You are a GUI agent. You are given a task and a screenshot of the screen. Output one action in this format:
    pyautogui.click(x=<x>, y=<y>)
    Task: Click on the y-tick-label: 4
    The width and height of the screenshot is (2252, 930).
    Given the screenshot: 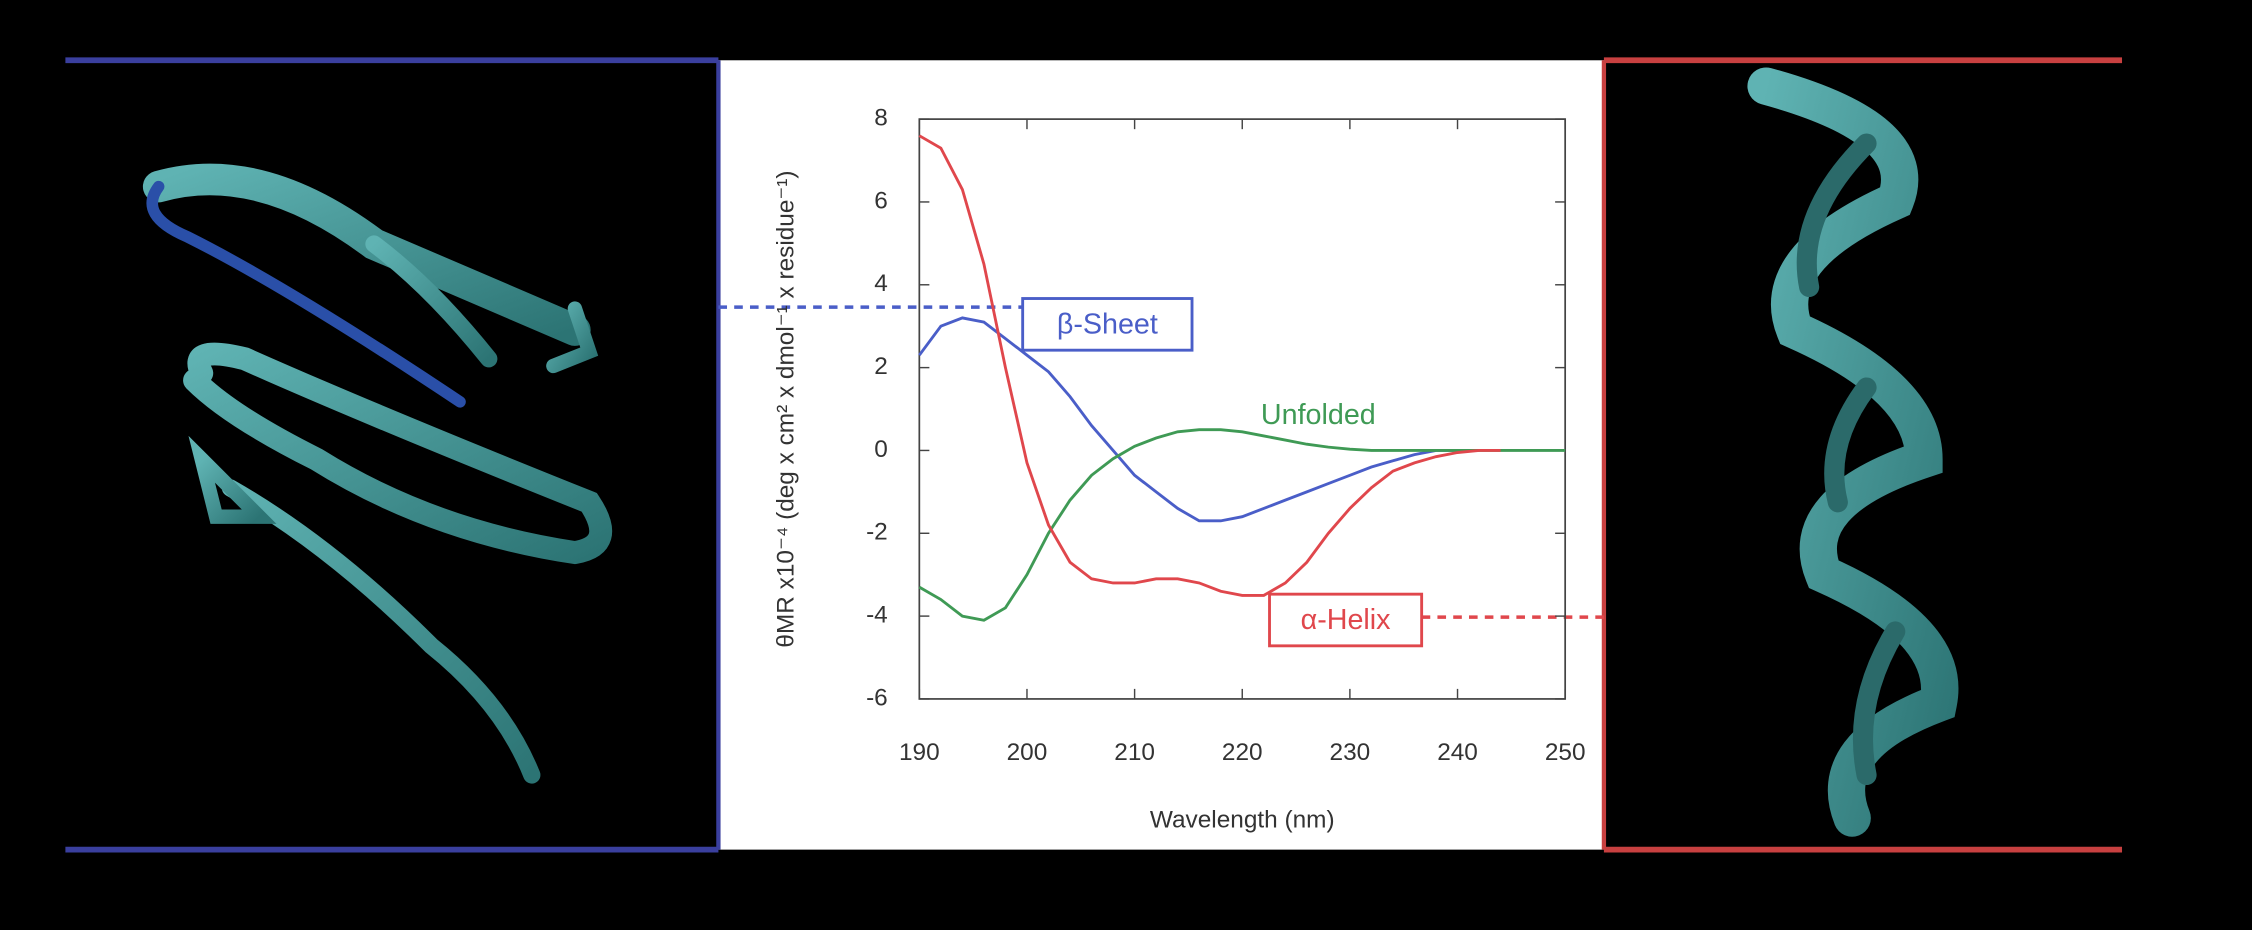 What is the action you would take?
    pyautogui.click(x=881, y=283)
    